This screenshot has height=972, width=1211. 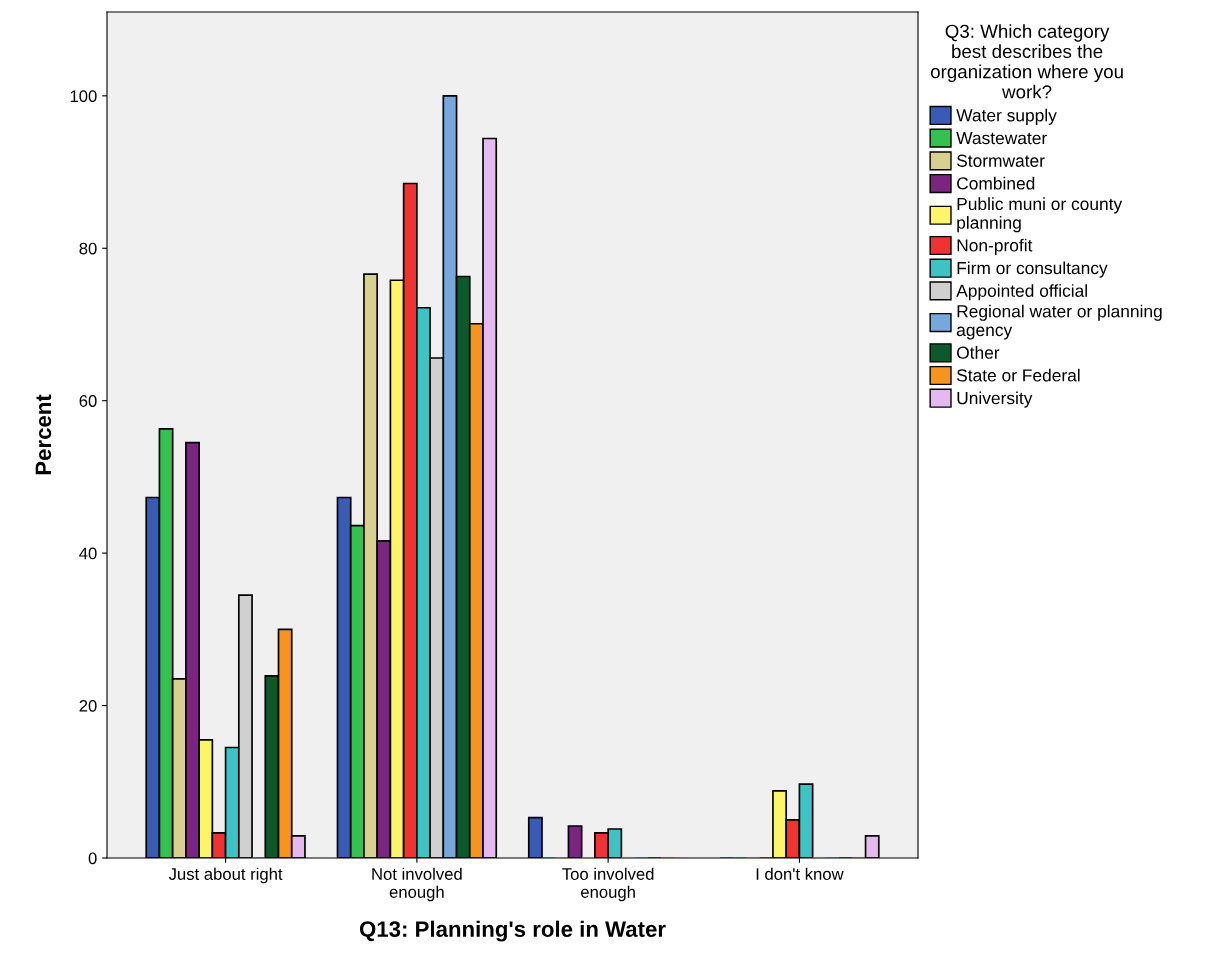 I want to click on y-axis-title: Percent, so click(x=43, y=434).